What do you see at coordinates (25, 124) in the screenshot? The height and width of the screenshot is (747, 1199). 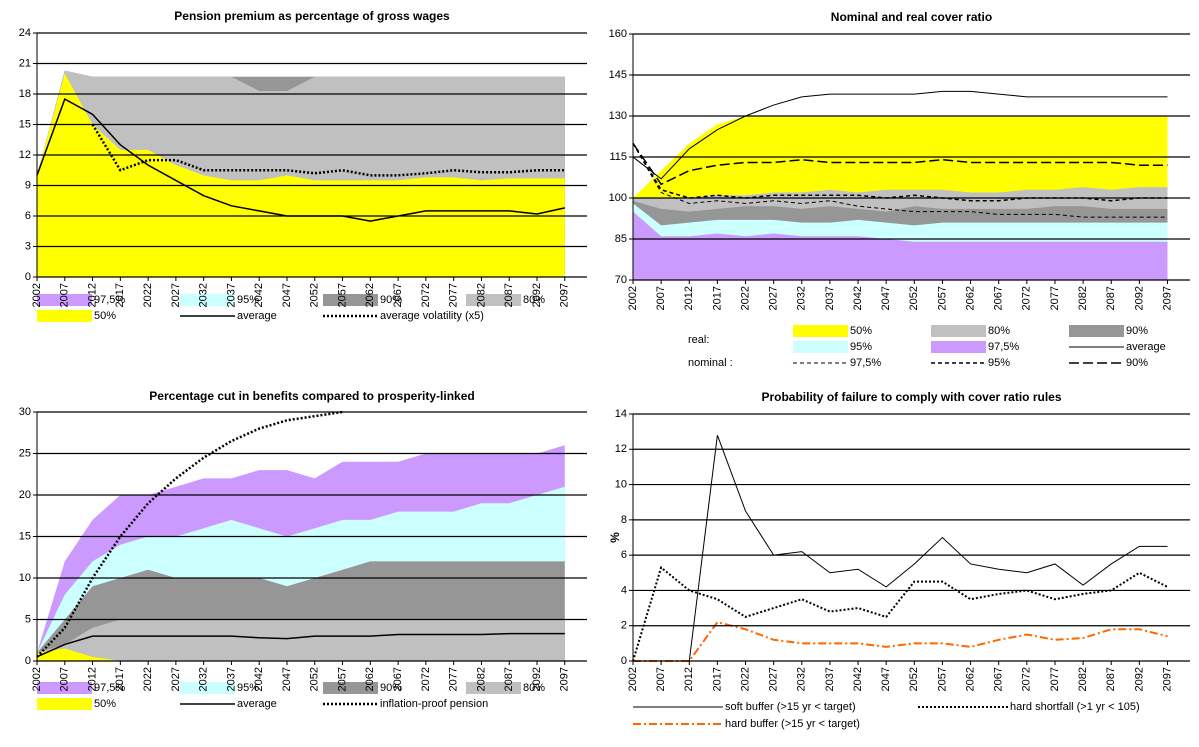 I see `y-tick-label: 15` at bounding box center [25, 124].